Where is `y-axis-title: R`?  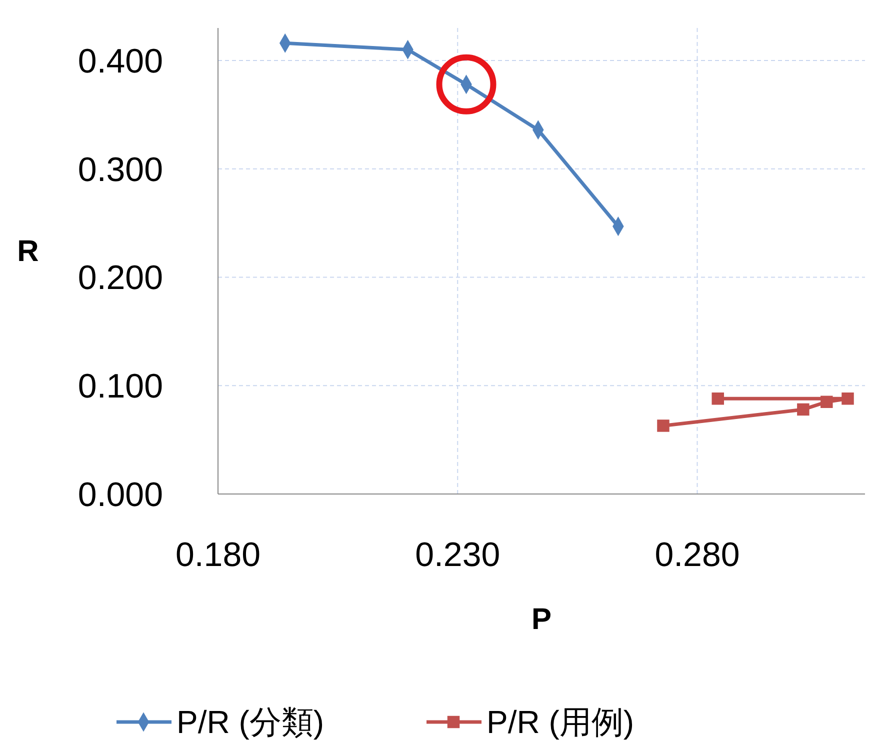
y-axis-title: R is located at coordinates (28, 251).